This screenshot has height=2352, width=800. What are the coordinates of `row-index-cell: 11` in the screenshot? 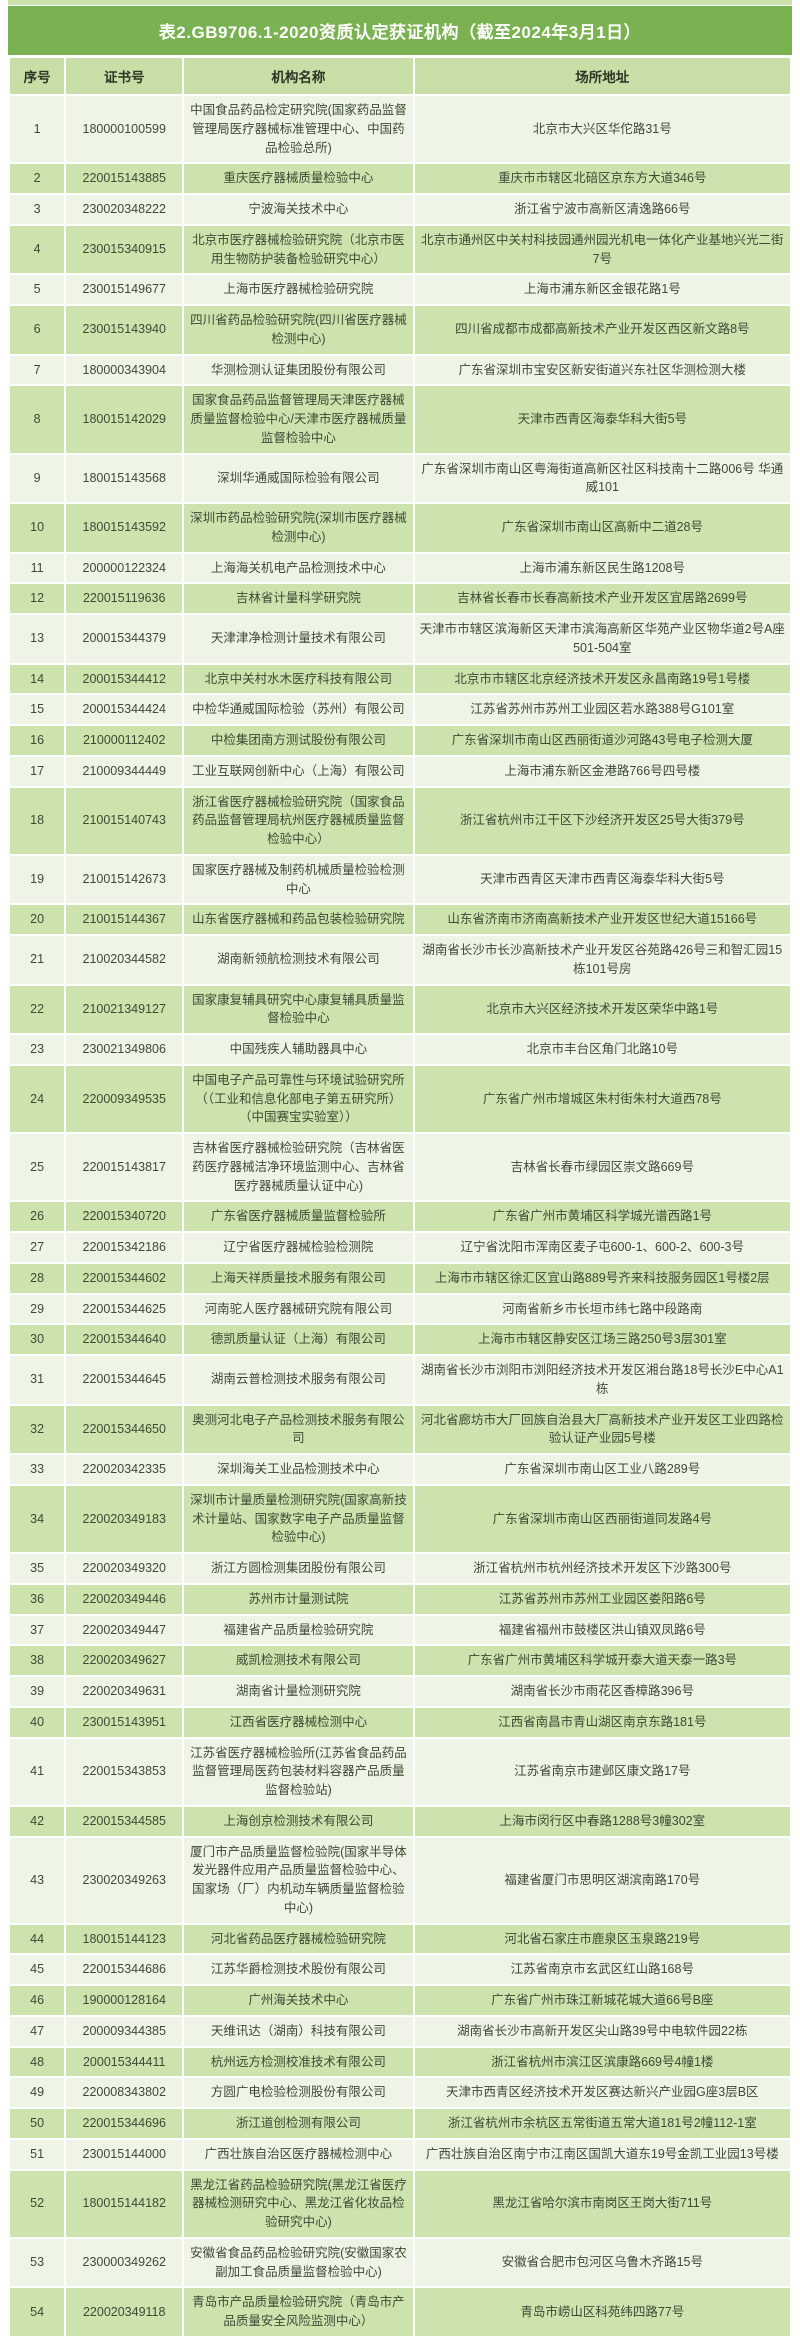 It's located at (37, 568).